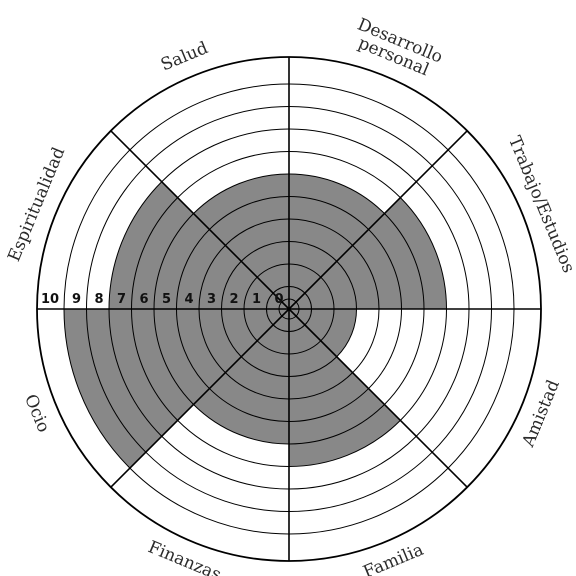  I want to click on category-label-amistad: Amistad, so click(541, 414).